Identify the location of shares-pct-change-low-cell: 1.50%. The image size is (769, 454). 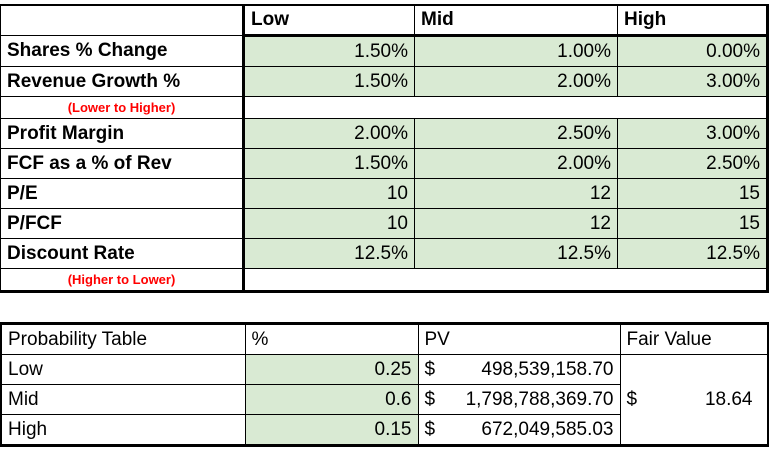
(328, 51).